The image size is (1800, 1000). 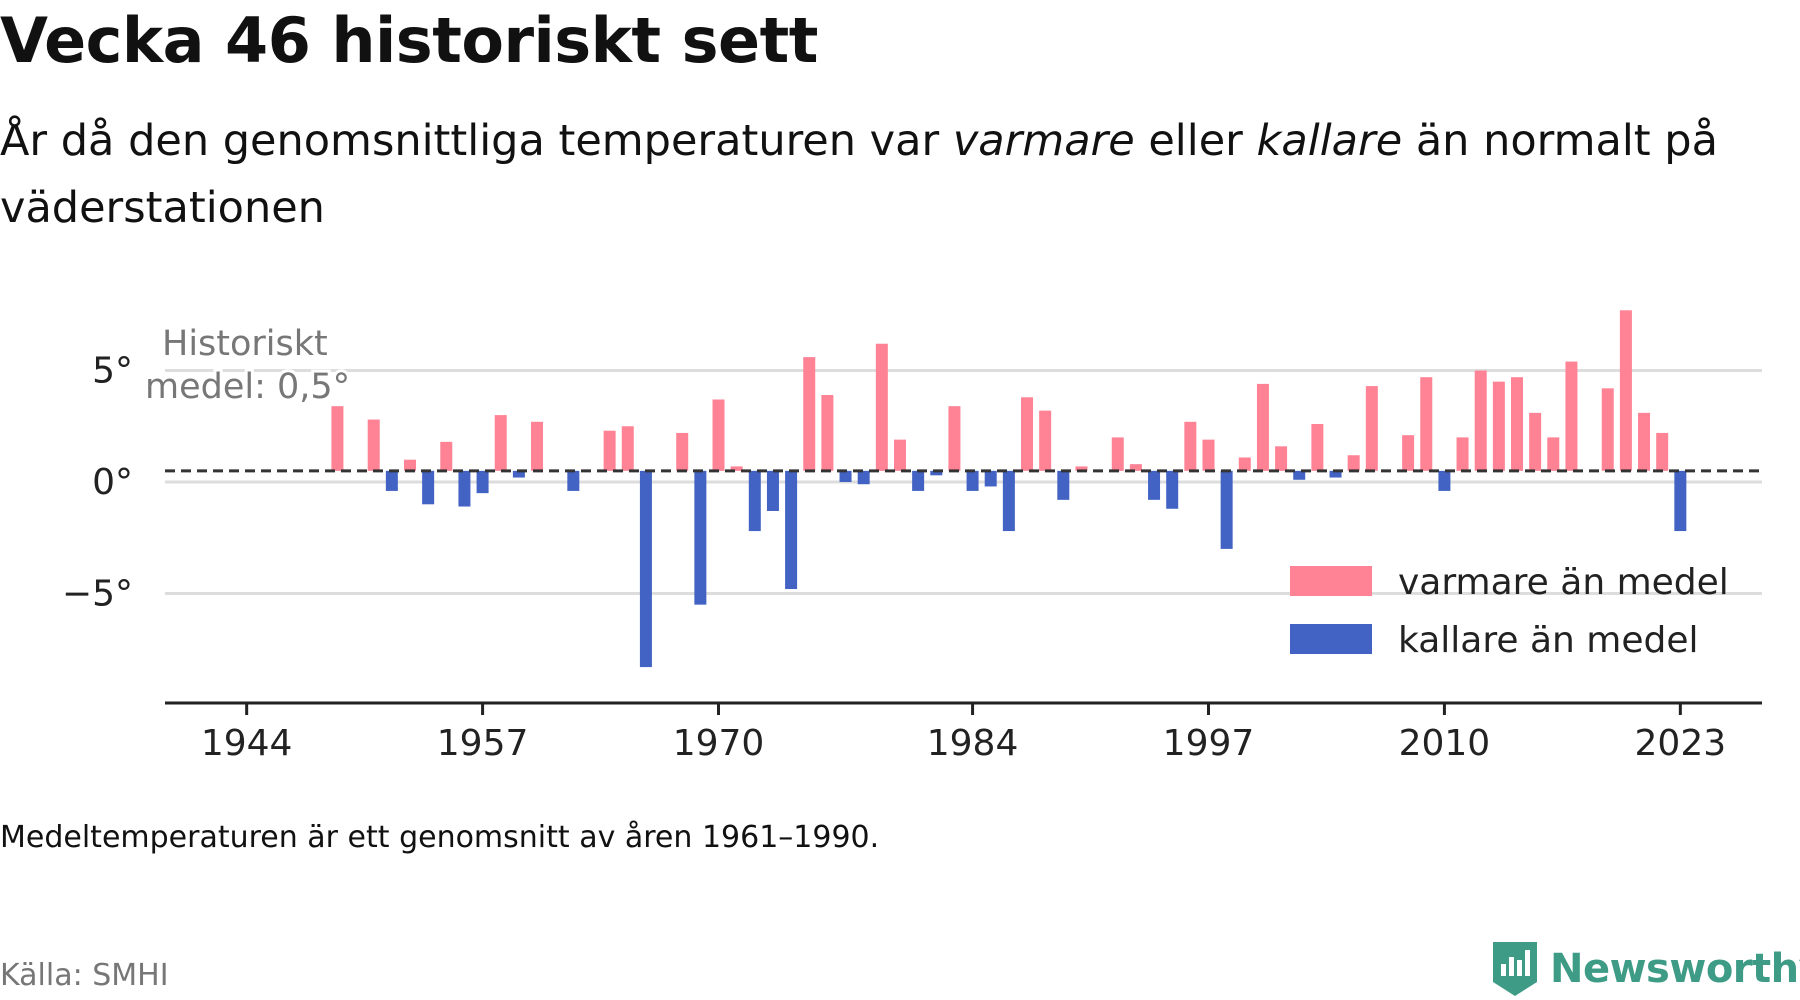 I want to click on x-tick-label: 1944, so click(x=247, y=743).